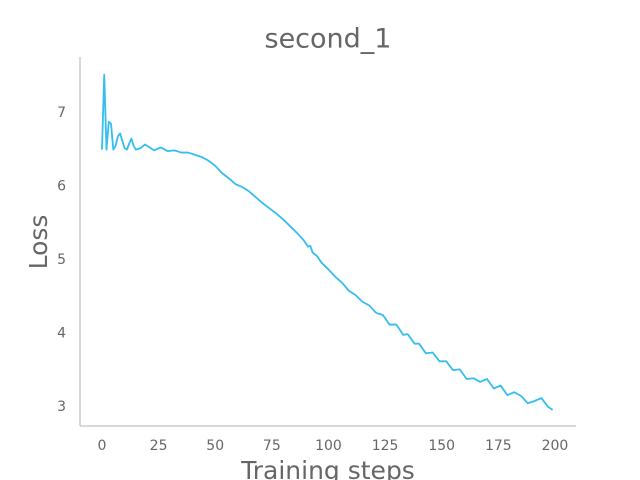 Image resolution: width=640 pixels, height=480 pixels. What do you see at coordinates (159, 446) in the screenshot?
I see `x-tick-label: 25` at bounding box center [159, 446].